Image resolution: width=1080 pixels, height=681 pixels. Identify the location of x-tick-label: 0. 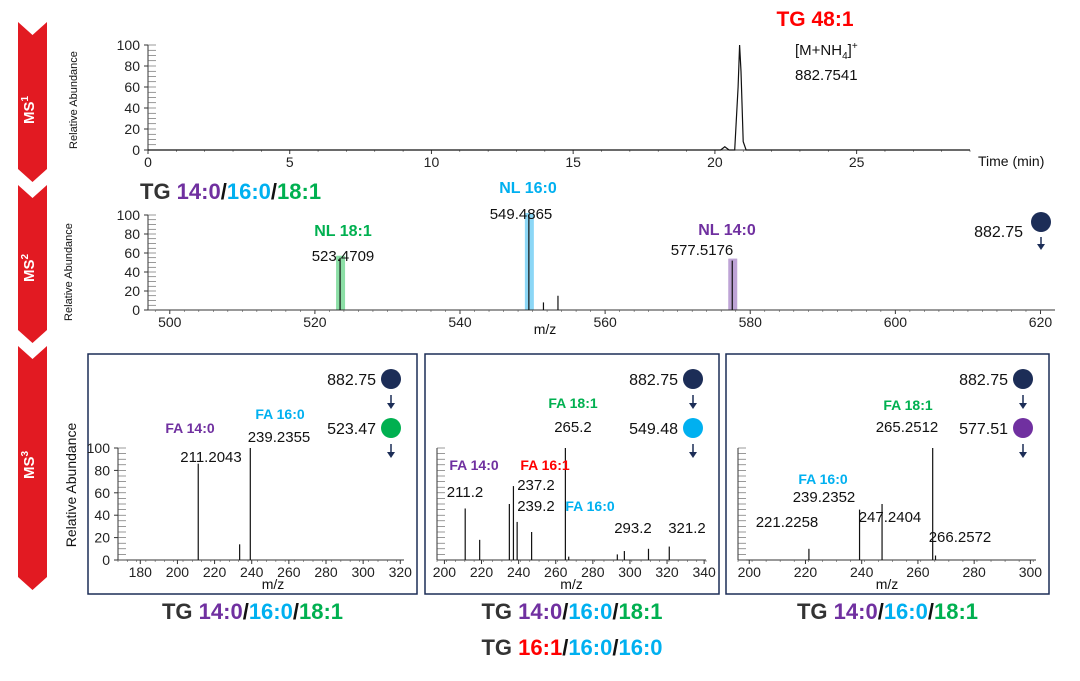
(148, 162).